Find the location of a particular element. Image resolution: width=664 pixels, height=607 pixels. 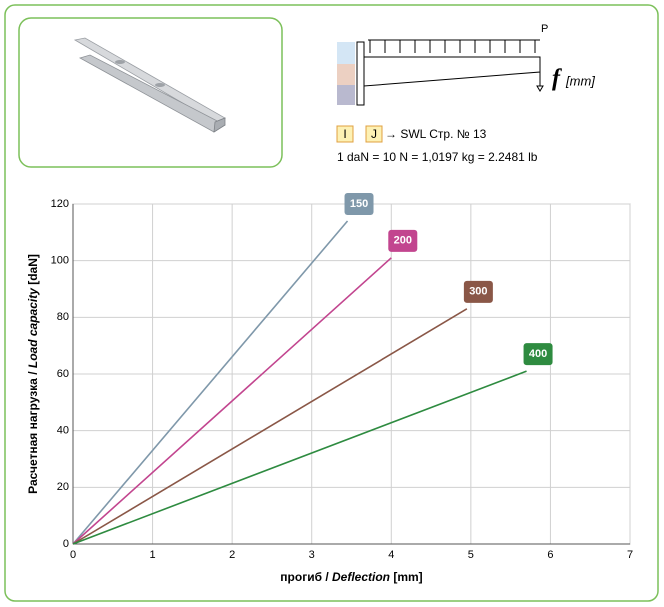

x-axis-title-part: Deflection is located at coordinates (361, 577).